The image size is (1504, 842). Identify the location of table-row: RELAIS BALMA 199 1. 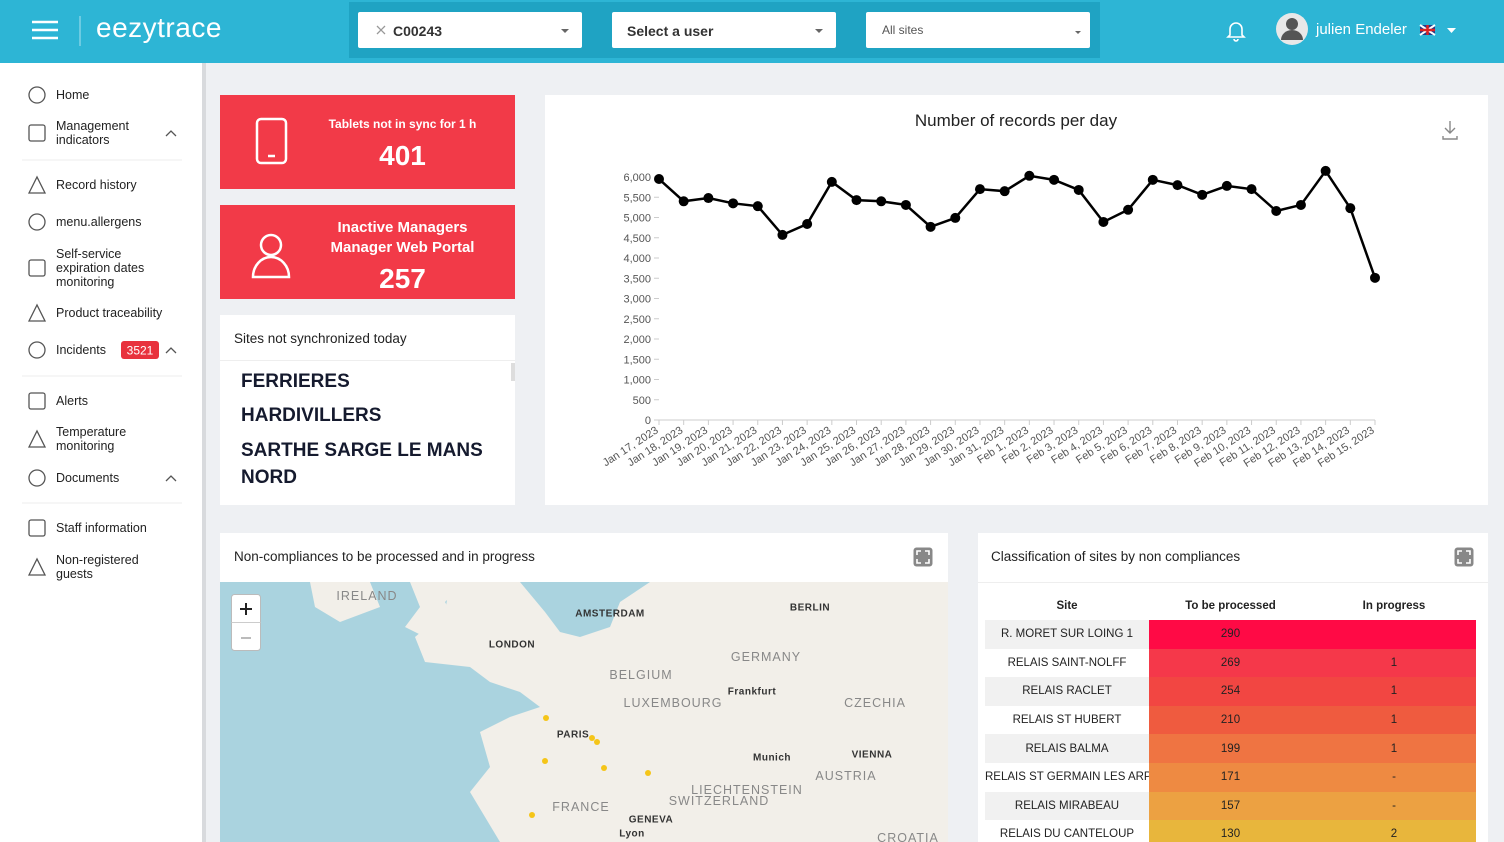
(1230, 748).